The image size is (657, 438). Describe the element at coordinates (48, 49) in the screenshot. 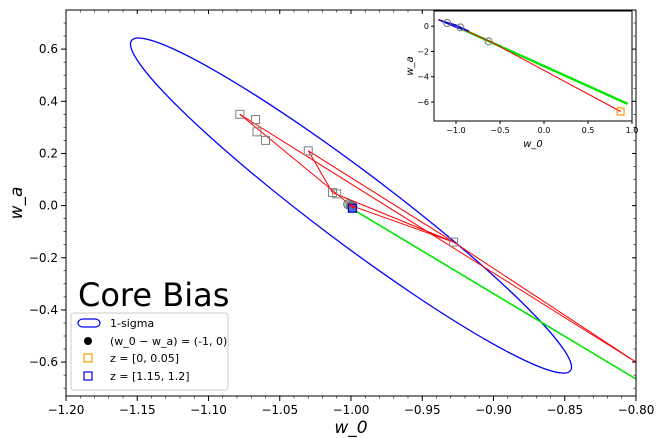

I see `y-tick-label-0: 0.6` at that location.